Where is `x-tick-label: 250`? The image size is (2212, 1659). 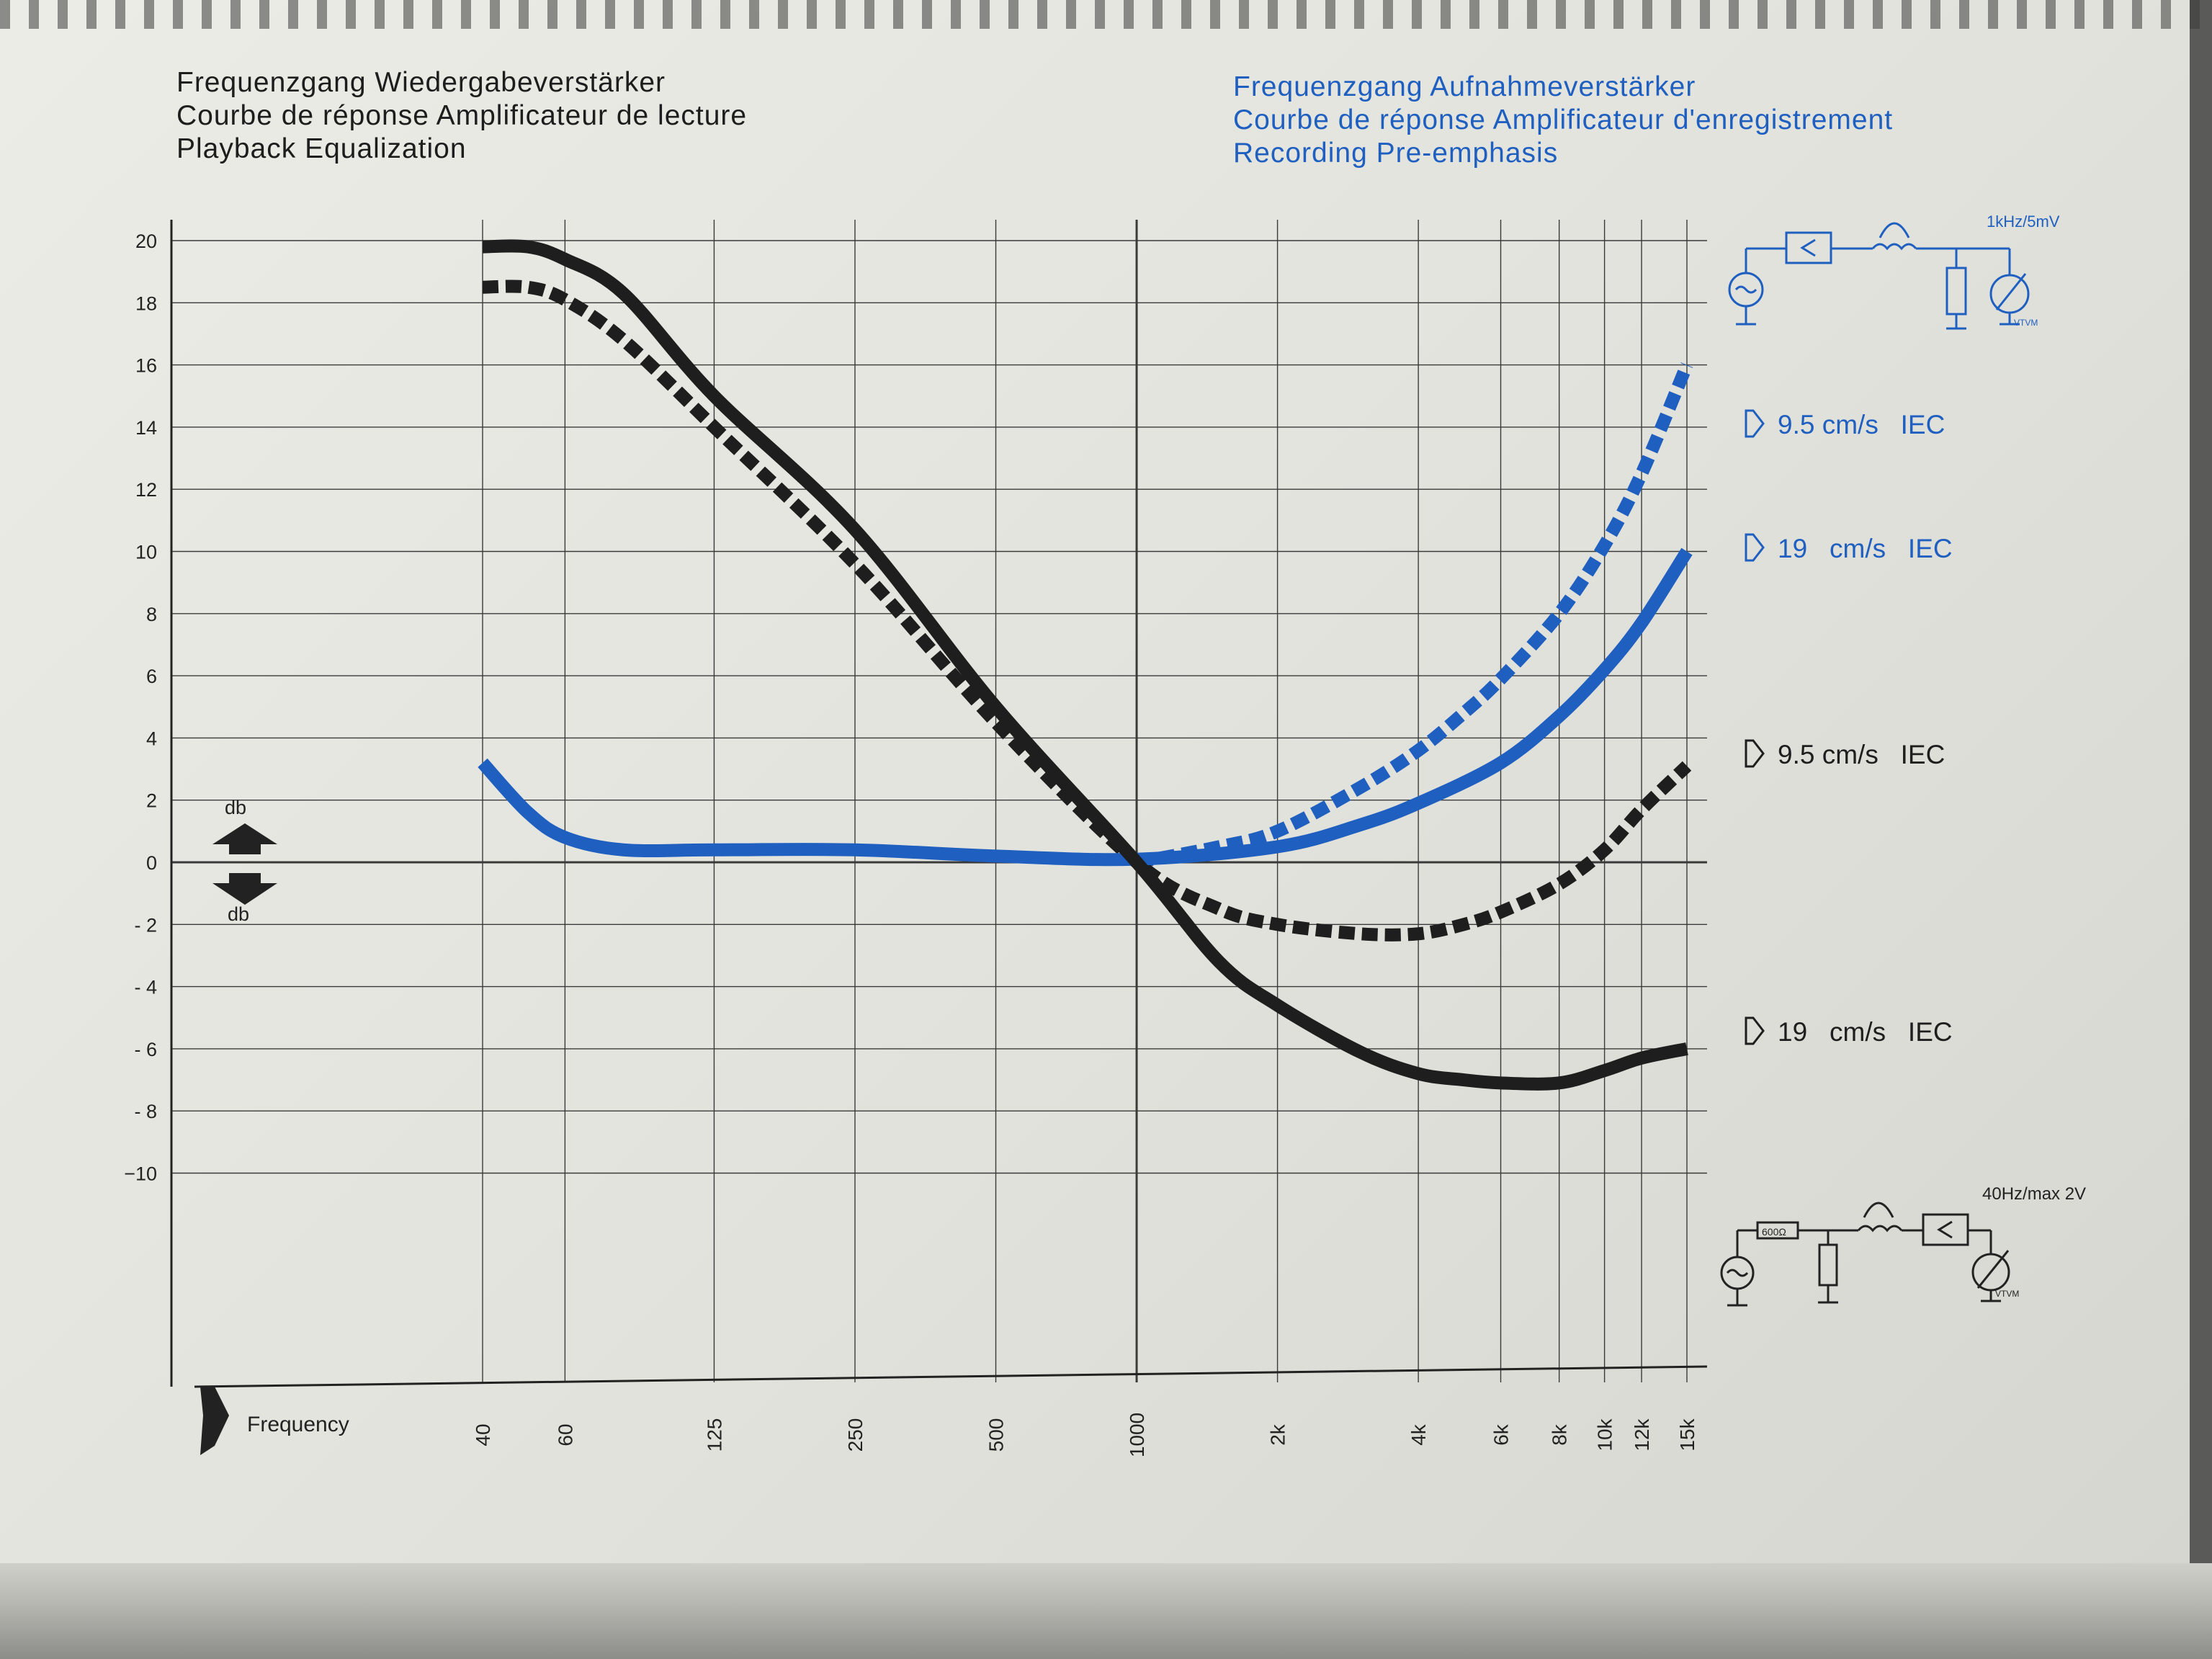
x-tick-label: 250 is located at coordinates (856, 1435).